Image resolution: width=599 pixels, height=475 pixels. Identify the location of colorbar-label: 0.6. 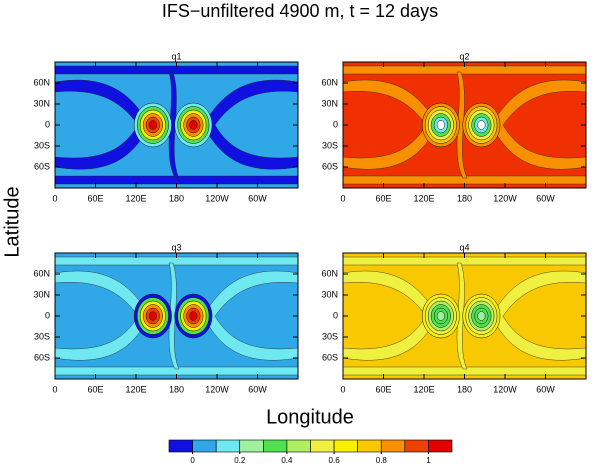
(335, 460).